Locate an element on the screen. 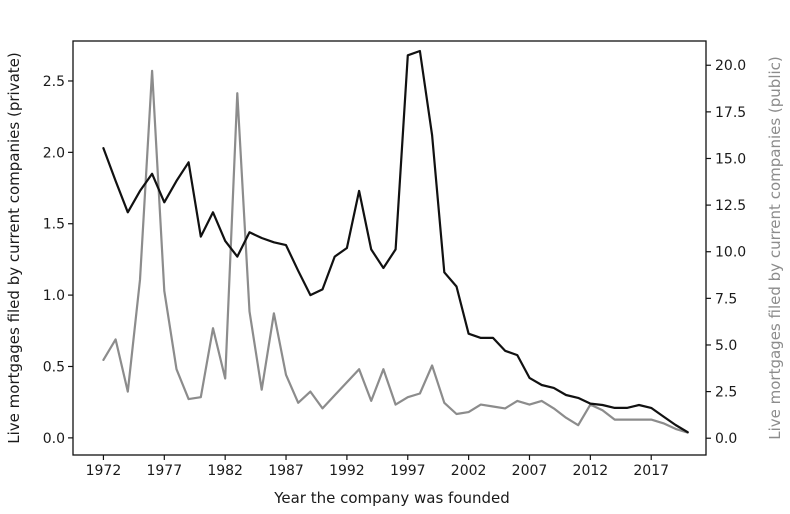 The height and width of the screenshot is (514, 790). x-tick-label: 2012 is located at coordinates (591, 471).